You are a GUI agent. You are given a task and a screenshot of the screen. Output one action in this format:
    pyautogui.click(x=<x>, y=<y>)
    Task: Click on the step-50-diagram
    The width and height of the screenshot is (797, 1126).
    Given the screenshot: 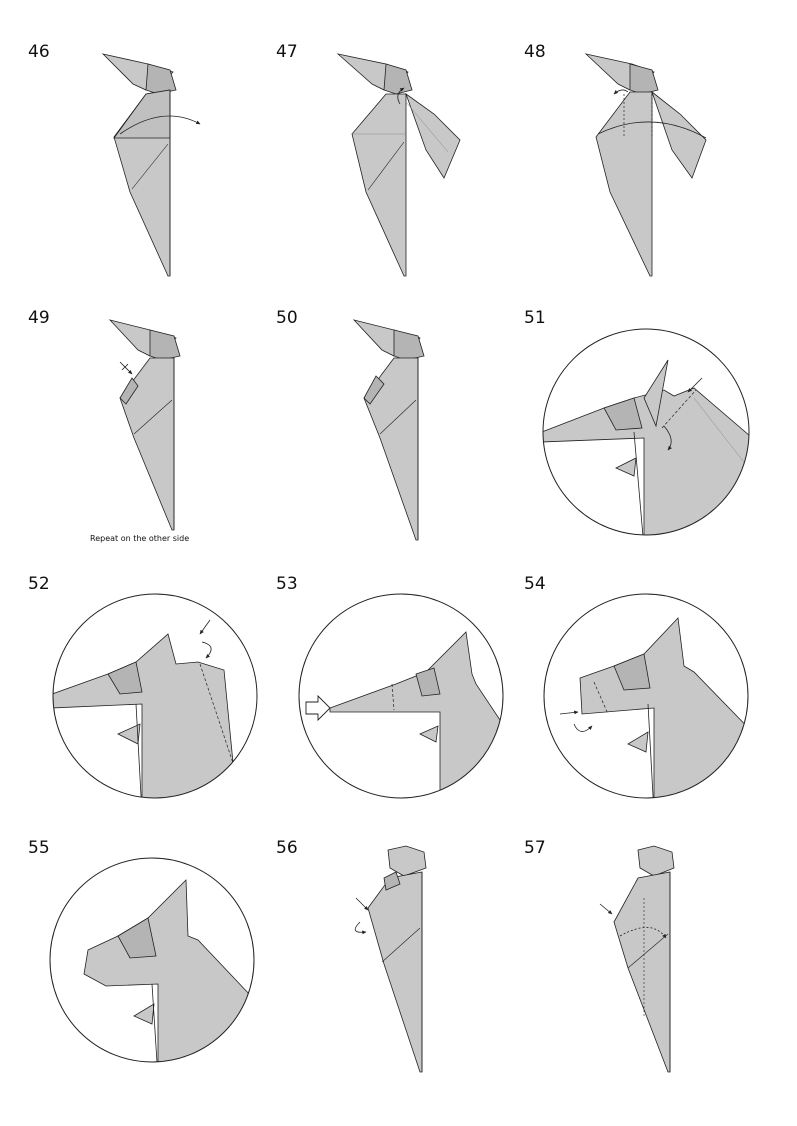 What is the action you would take?
    pyautogui.click(x=401, y=428)
    